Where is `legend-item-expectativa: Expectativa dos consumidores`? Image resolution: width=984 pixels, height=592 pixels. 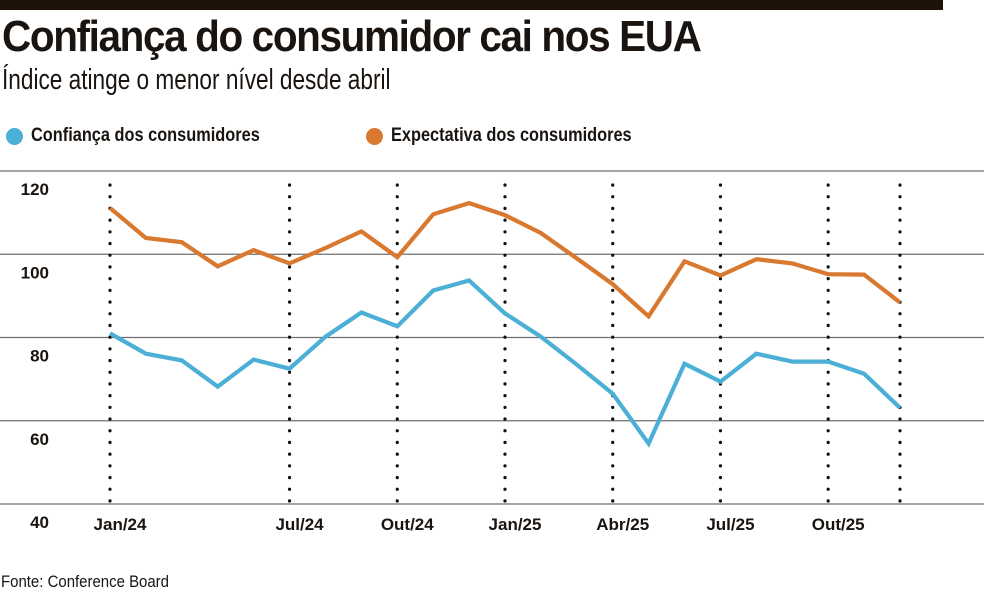
legend-item-expectativa: Expectativa dos consumidores is located at coordinates (518, 136).